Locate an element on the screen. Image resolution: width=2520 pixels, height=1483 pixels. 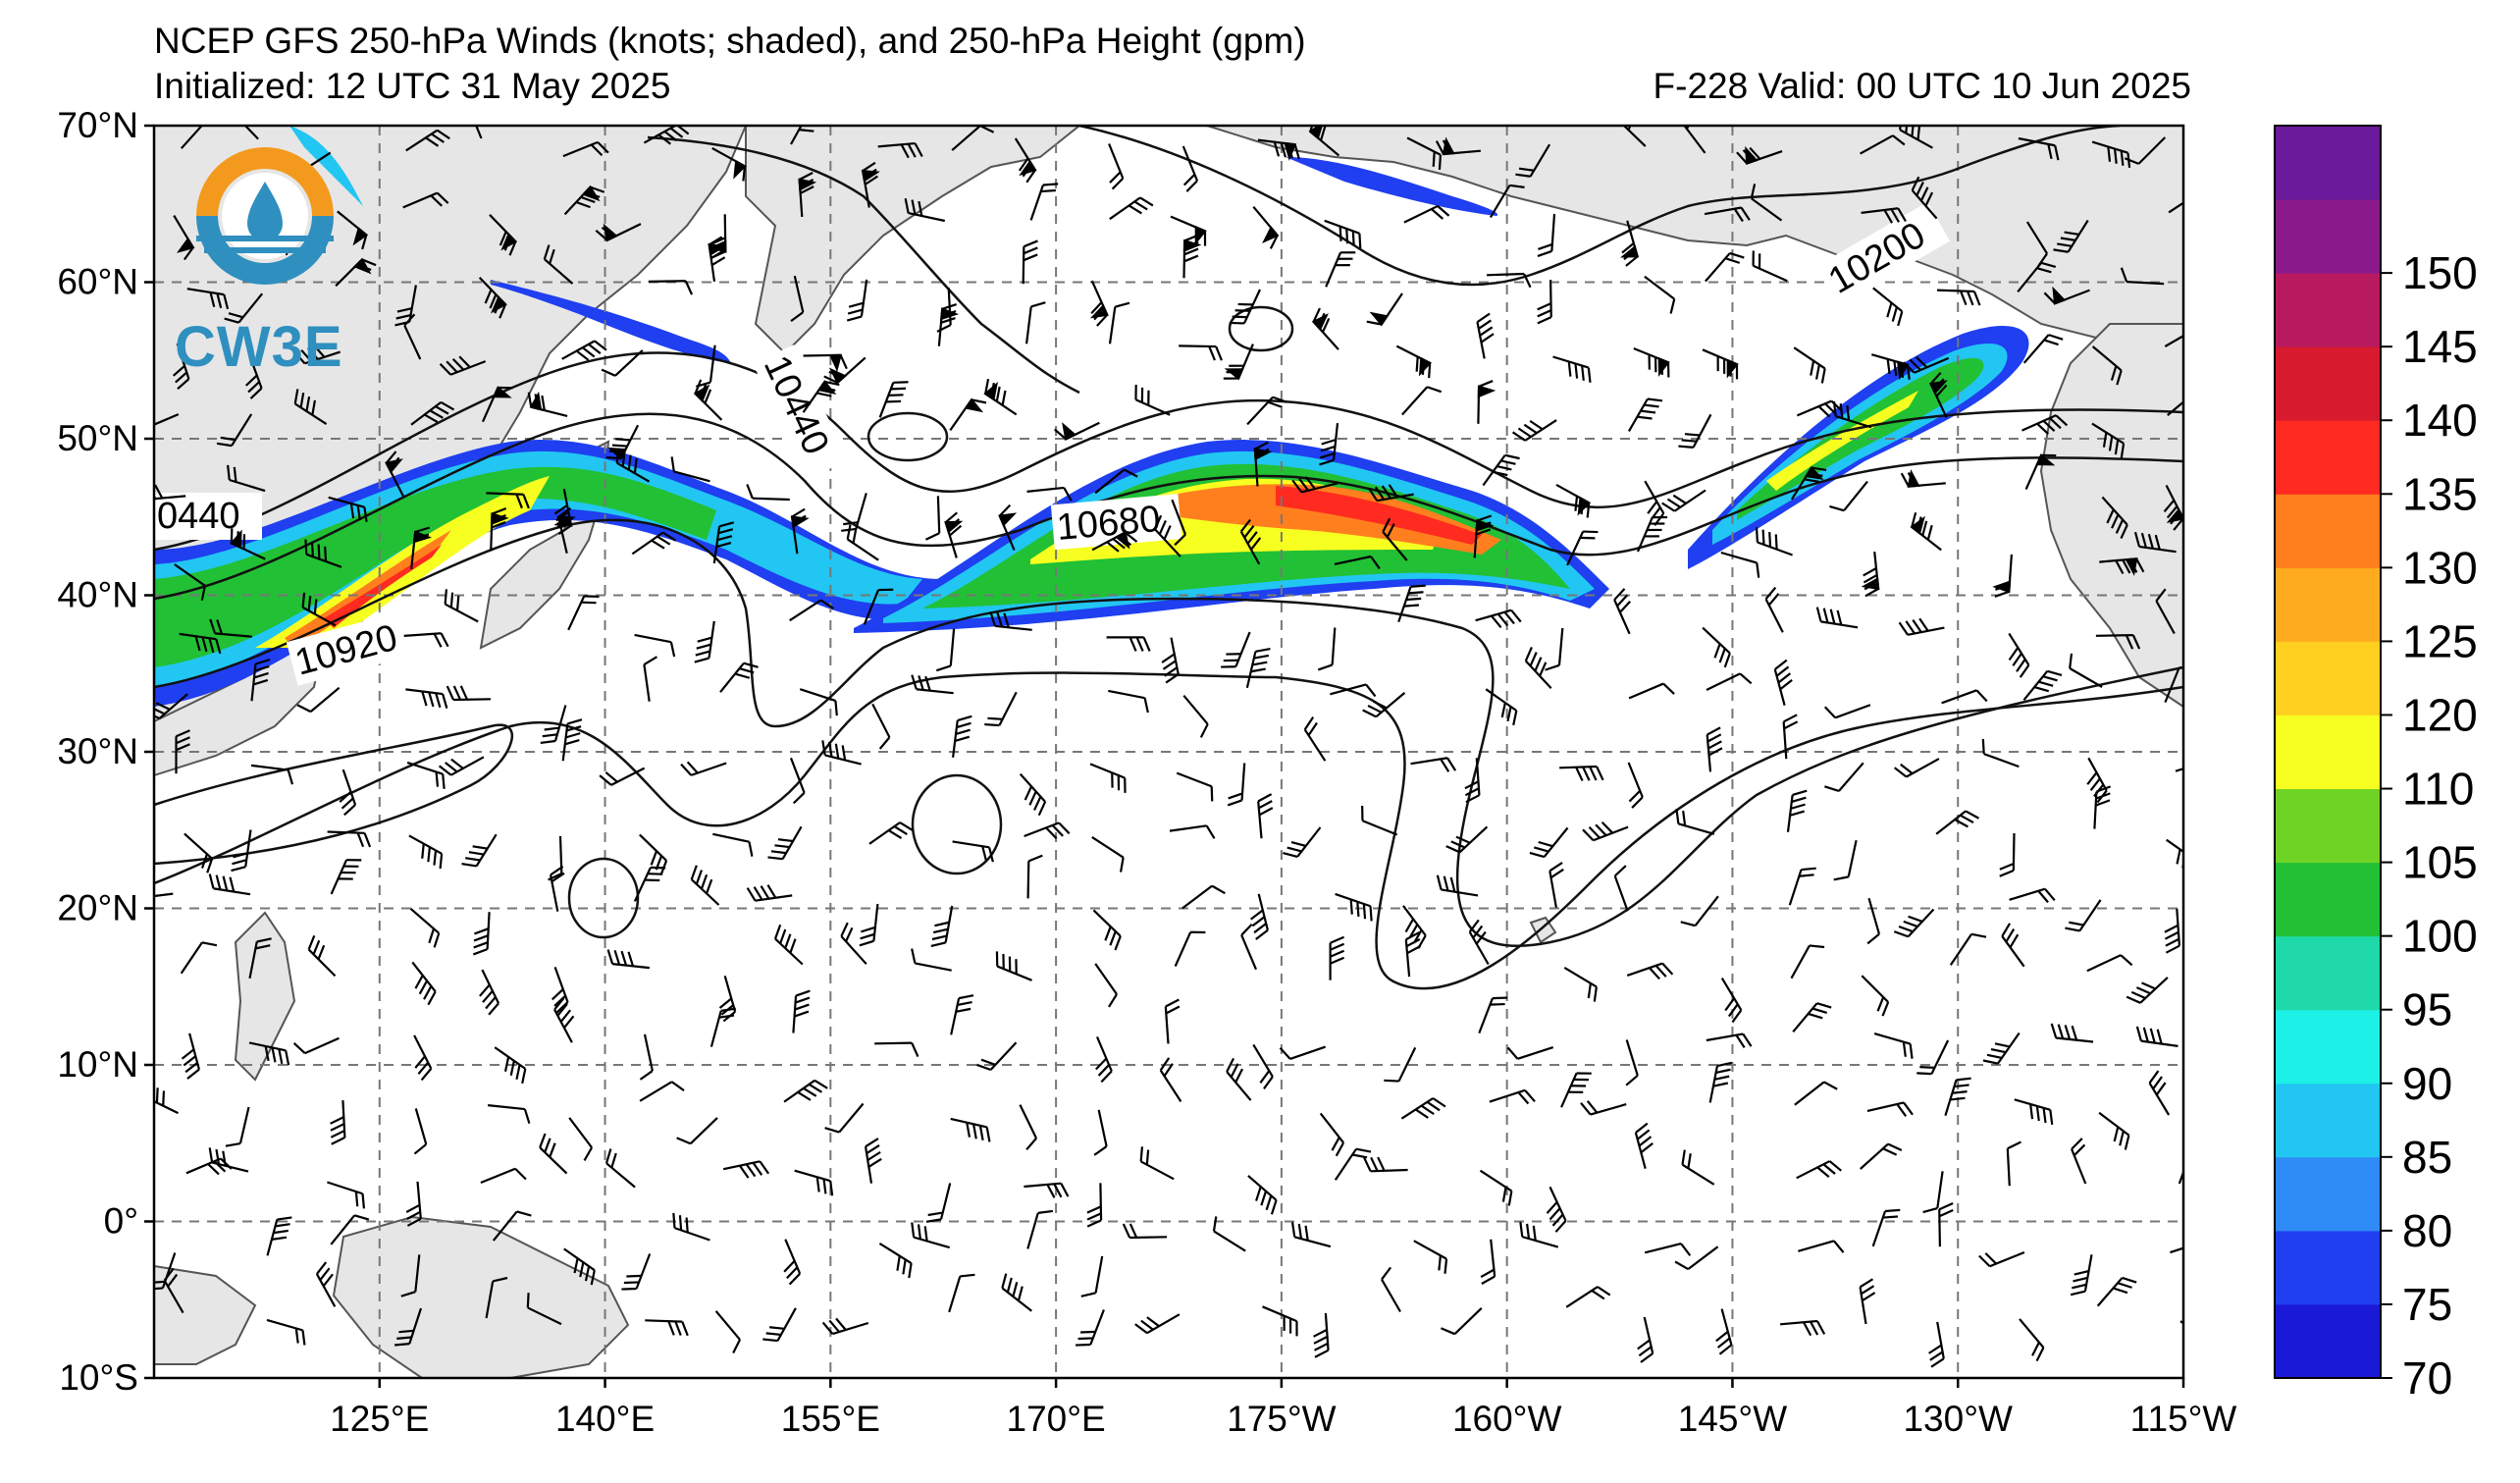
lon-label: 170°E is located at coordinates (1056, 1419).